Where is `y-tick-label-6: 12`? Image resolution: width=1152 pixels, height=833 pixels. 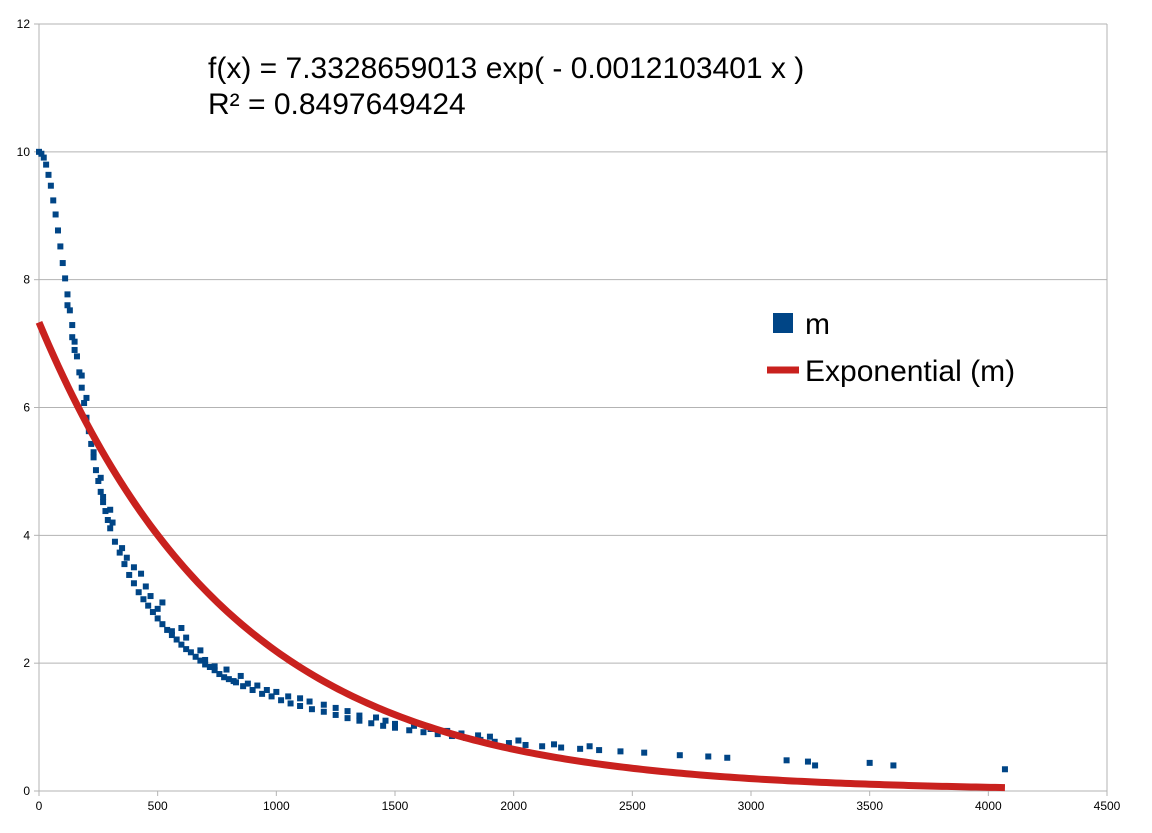 y-tick-label-6: 12 is located at coordinates (24, 24).